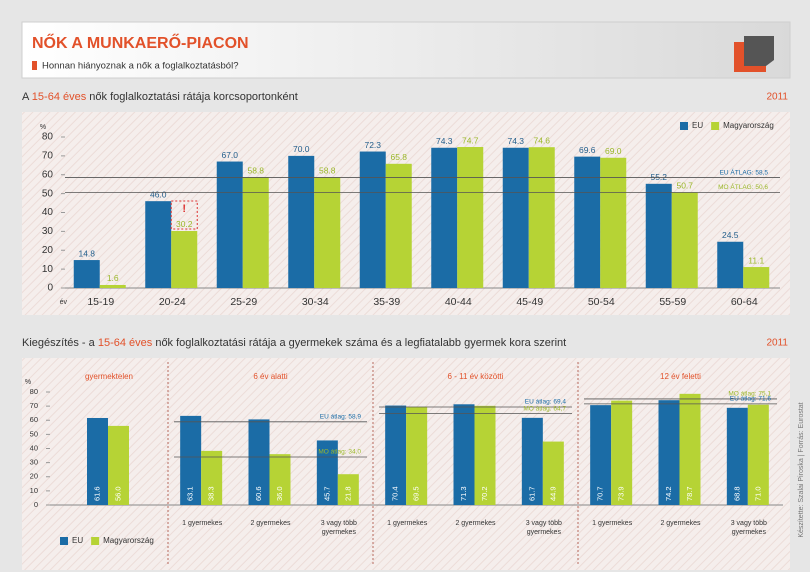  I want to click on value-label: 46.0, so click(158, 194).